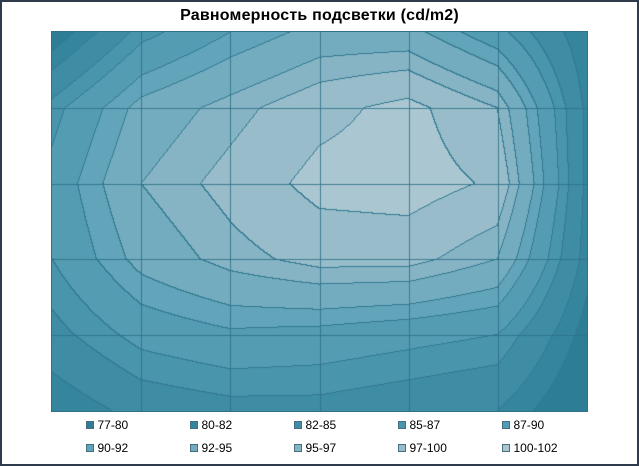 The width and height of the screenshot is (639, 466). Describe the element at coordinates (535, 447) in the screenshot. I see `legend-label: 100-102` at that location.